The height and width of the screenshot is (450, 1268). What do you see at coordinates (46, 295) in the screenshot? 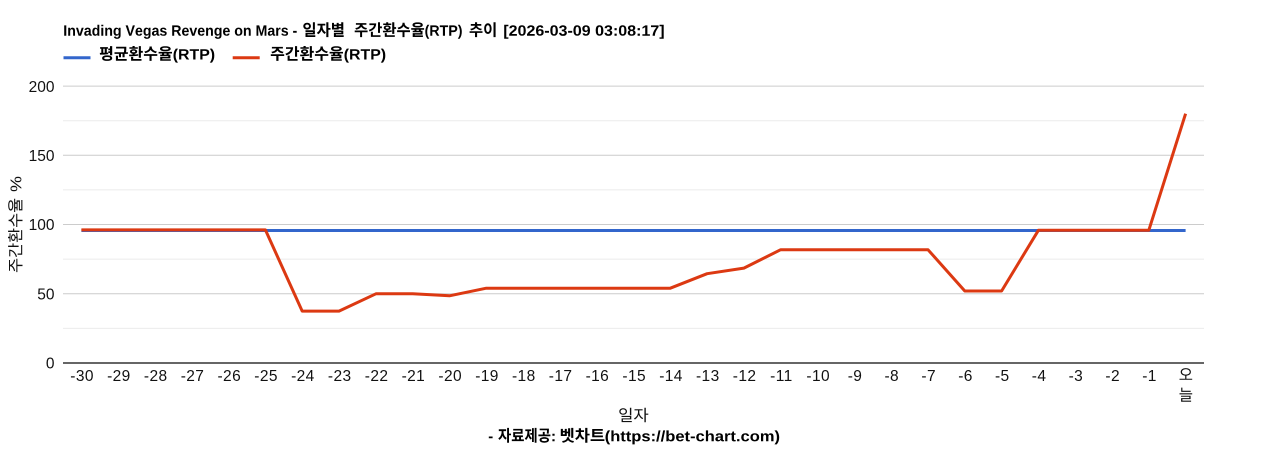
I see `svg-text: 50` at bounding box center [46, 295].